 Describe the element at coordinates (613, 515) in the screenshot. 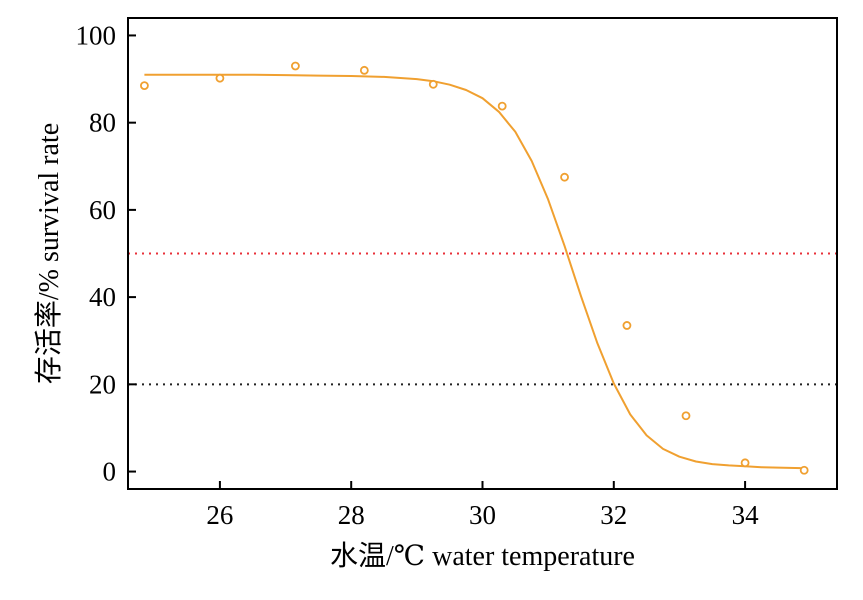

I see `x-tick-label: 32` at that location.